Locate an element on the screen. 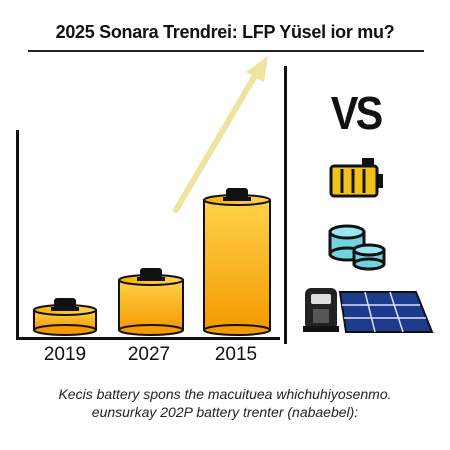 The width and height of the screenshot is (450, 450). title-divider is located at coordinates (226, 51).